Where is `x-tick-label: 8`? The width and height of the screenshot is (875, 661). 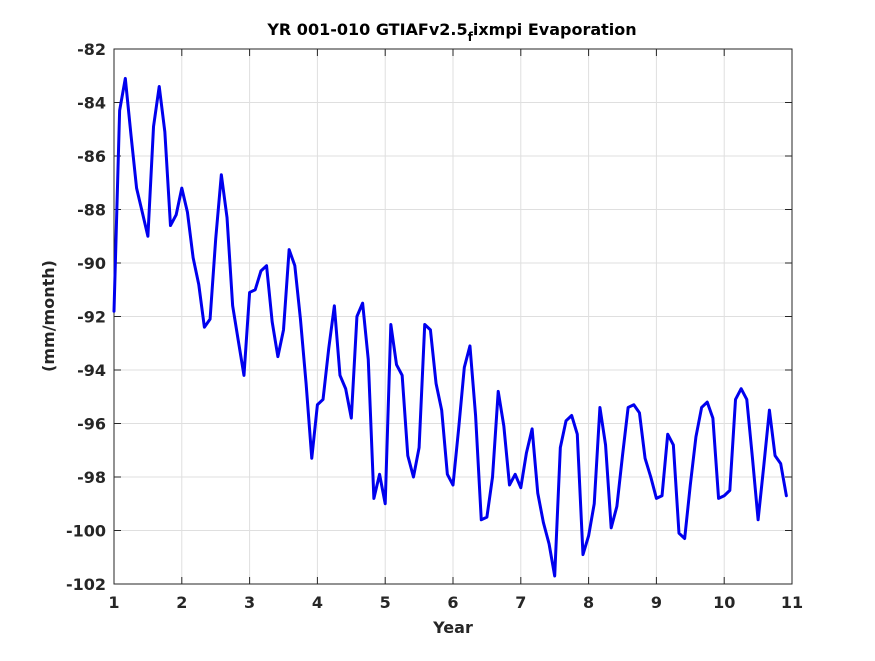 x-tick-label: 8 is located at coordinates (588, 602).